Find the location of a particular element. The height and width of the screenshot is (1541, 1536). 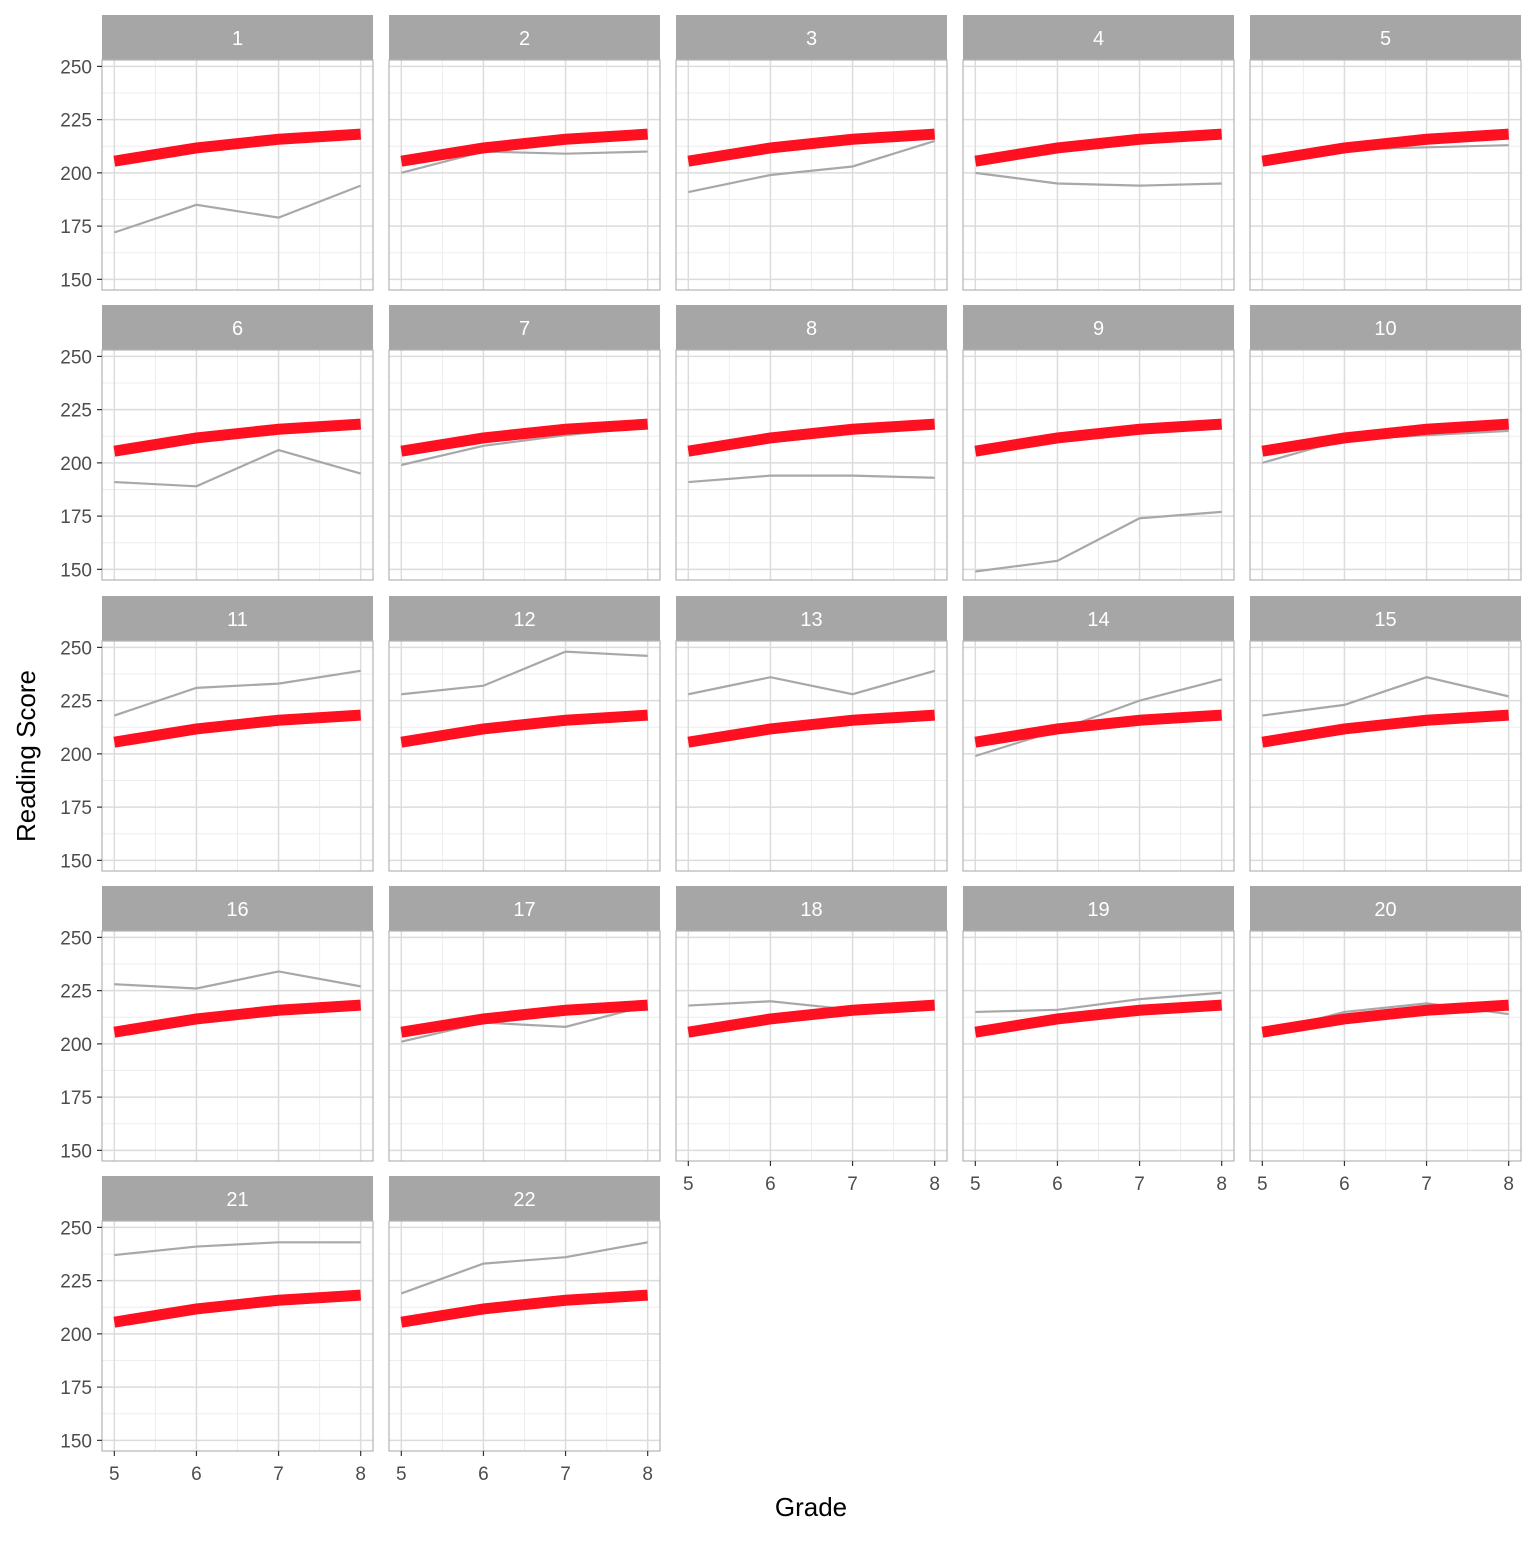

facet-strip-label: 15 is located at coordinates (1385, 620).